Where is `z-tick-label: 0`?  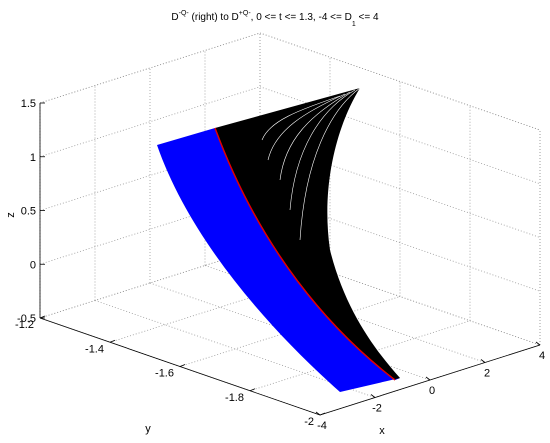
z-tick-label: 0 is located at coordinates (33, 265).